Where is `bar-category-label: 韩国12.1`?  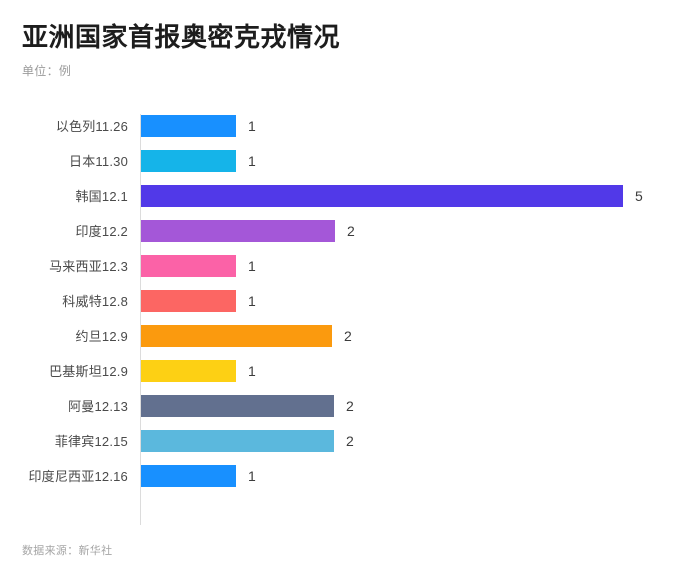 bar-category-label: 韩国12.1 is located at coordinates (101, 196).